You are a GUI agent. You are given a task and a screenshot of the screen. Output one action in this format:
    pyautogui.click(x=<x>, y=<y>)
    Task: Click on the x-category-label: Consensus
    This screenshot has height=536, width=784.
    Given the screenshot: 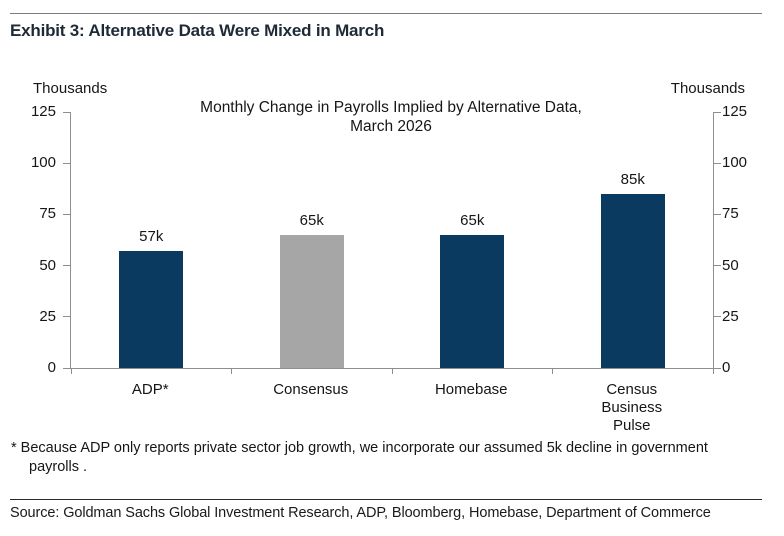 What is the action you would take?
    pyautogui.click(x=311, y=389)
    